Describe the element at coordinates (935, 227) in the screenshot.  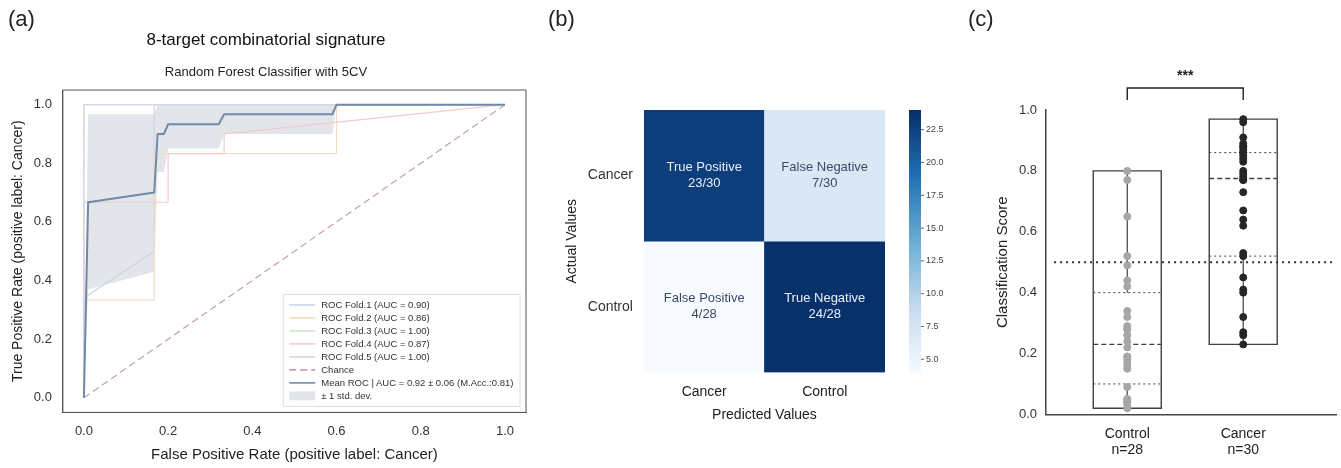
I see `color-bar-label: 15.0` at that location.